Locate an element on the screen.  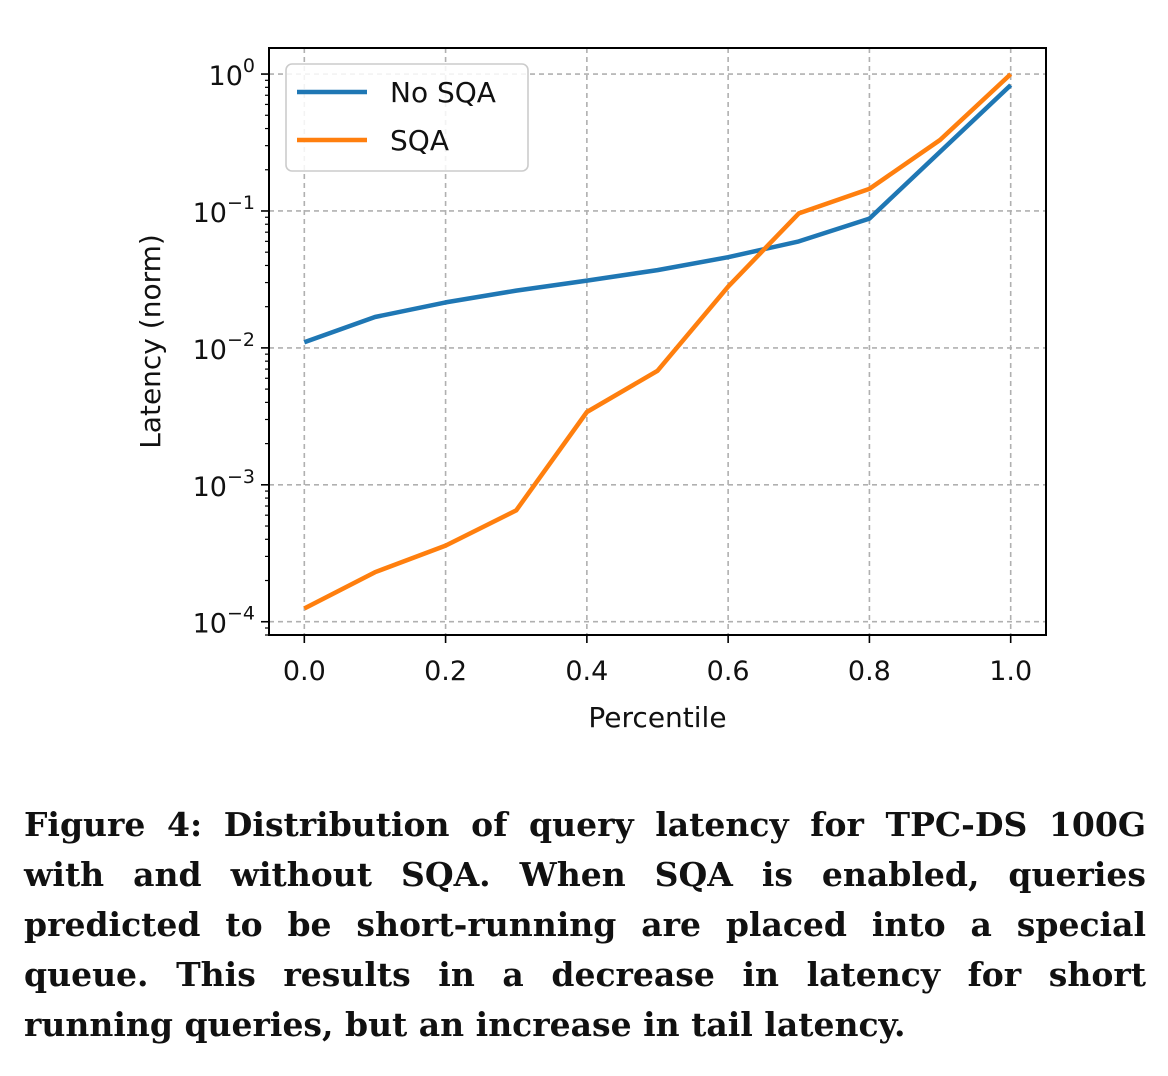
y-tick-label: 10⁻⁴ is located at coordinates (224, 621).